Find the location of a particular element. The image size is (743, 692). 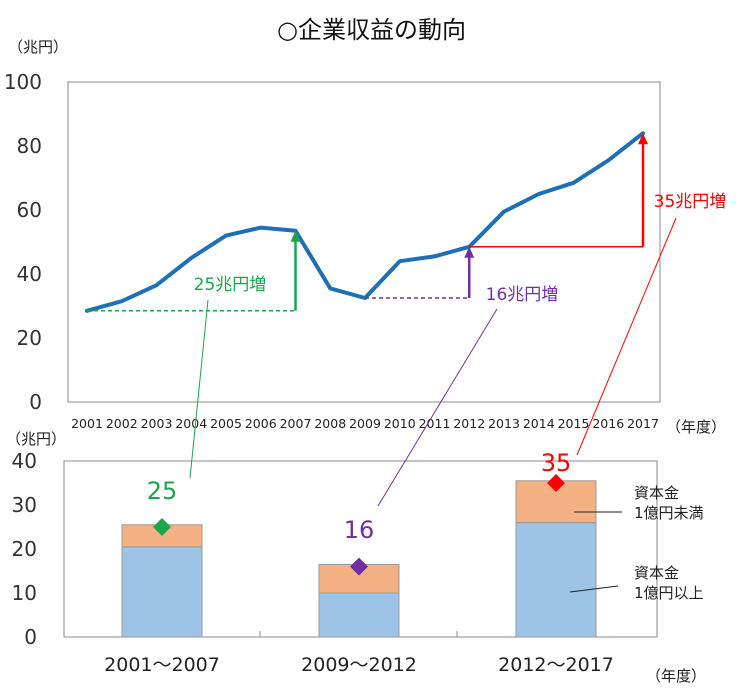

line-x-tick-label: 2016 is located at coordinates (608, 423).